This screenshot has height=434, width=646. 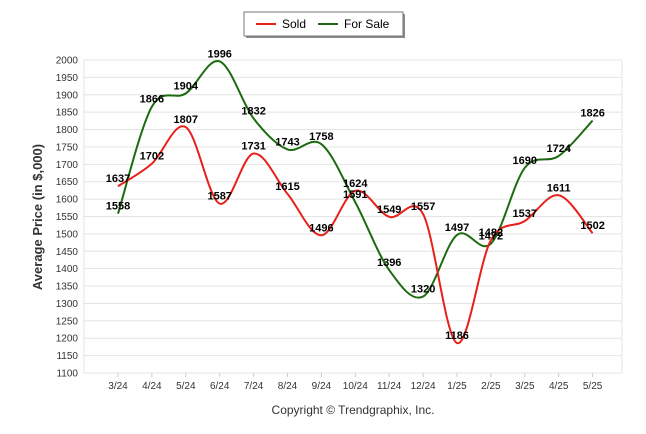 I want to click on y-tick-label: 1550, so click(x=67, y=217).